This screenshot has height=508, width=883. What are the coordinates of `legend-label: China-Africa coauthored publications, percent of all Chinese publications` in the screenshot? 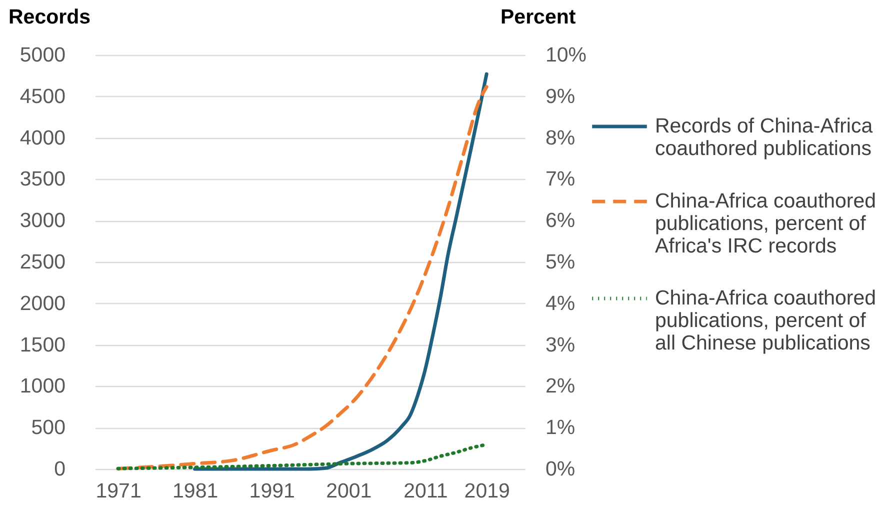 It's located at (765, 320).